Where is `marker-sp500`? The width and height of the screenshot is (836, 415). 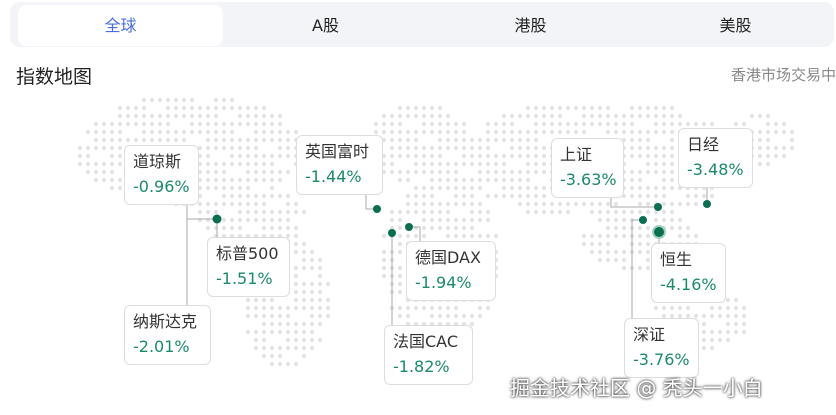 marker-sp500 is located at coordinates (217, 219).